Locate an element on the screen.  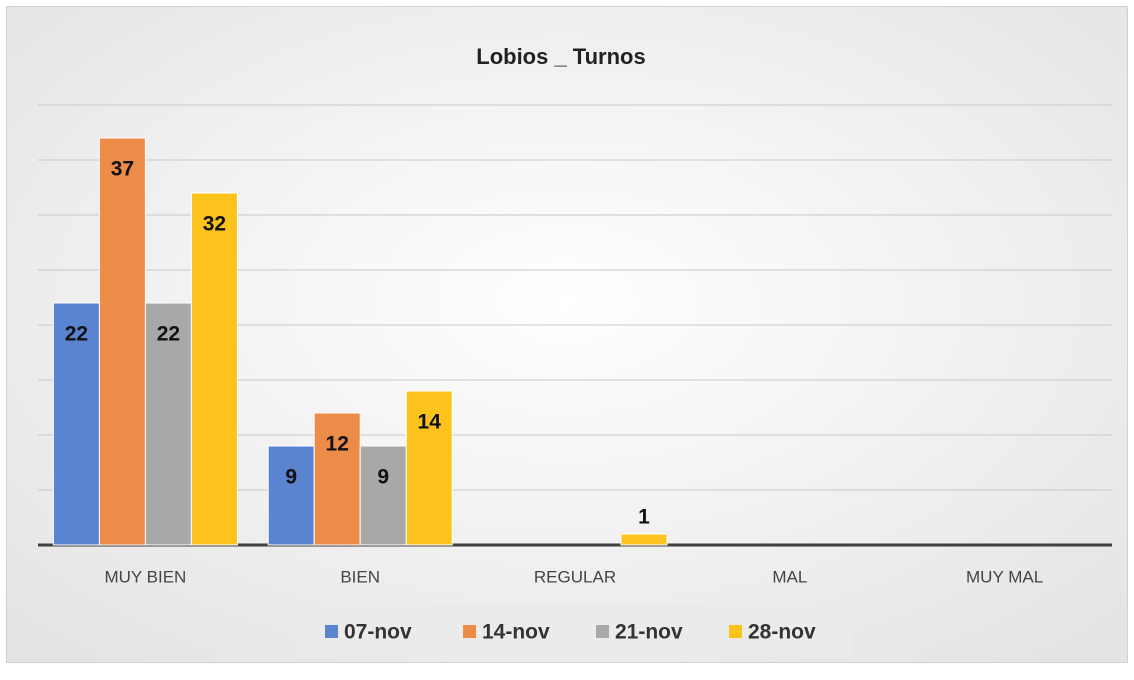
data-label: 12 is located at coordinates (337, 444).